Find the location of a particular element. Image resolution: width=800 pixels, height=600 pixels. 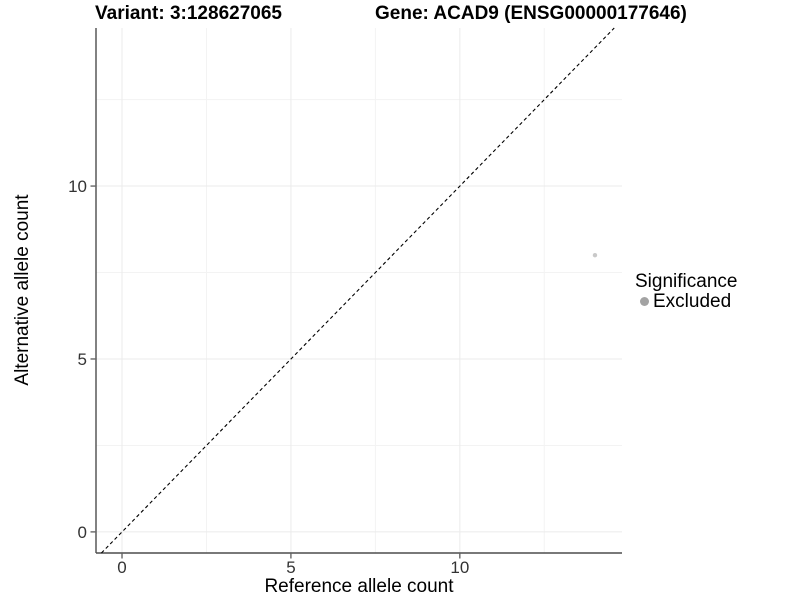

legend-title: Significance is located at coordinates (686, 281).